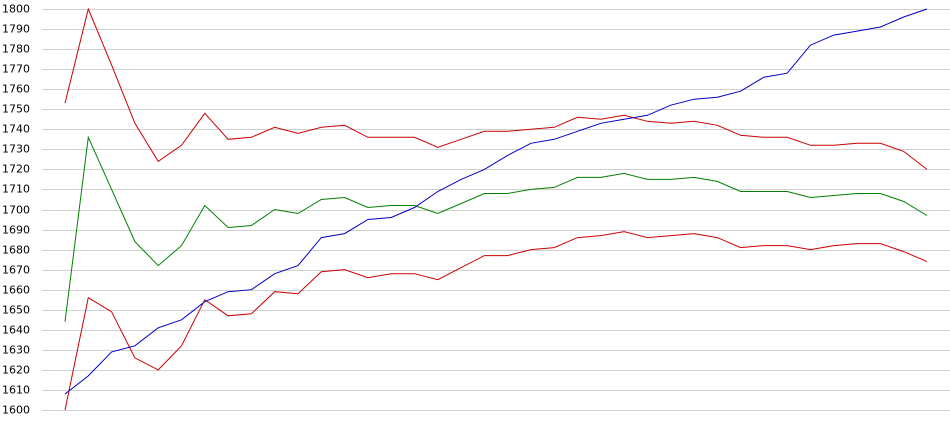 Image resolution: width=950 pixels, height=435 pixels. I want to click on y-tick-label: 1670, so click(16, 270).